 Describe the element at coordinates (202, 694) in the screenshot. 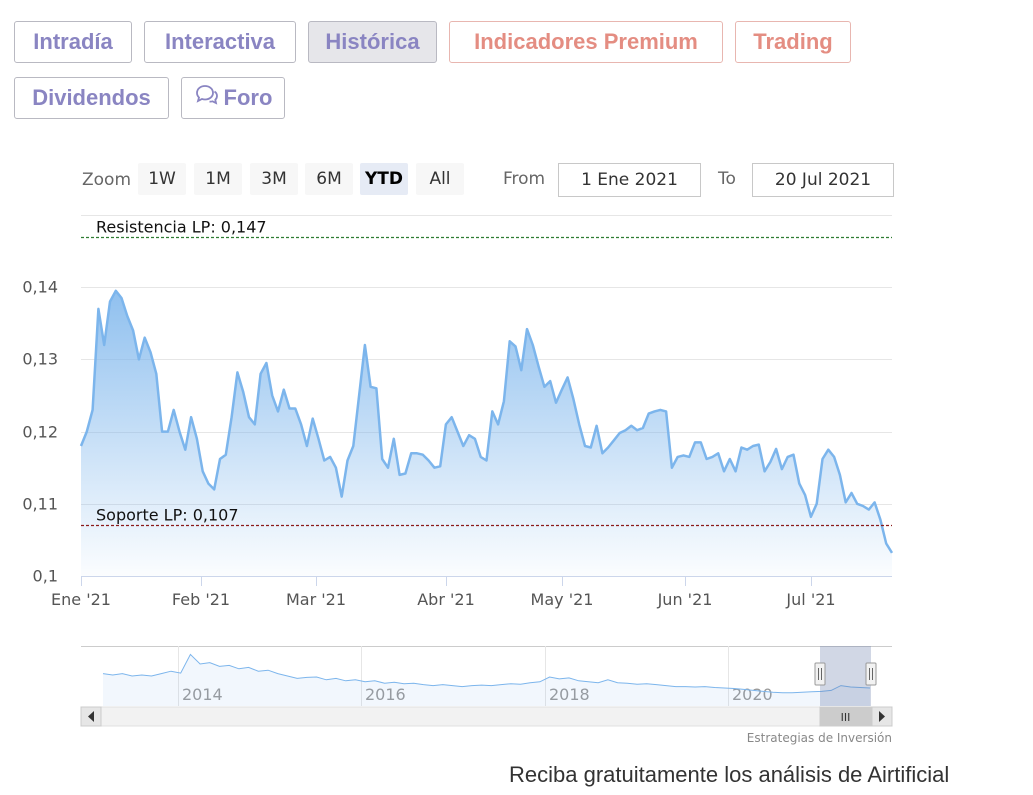

I see `navigator-tick-label: 2014` at that location.